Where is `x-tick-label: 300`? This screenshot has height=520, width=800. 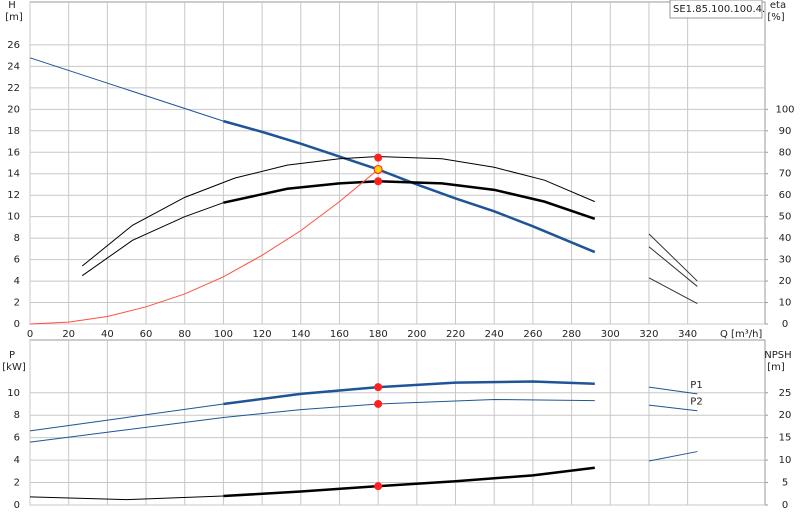
x-tick-label: 300 is located at coordinates (610, 334).